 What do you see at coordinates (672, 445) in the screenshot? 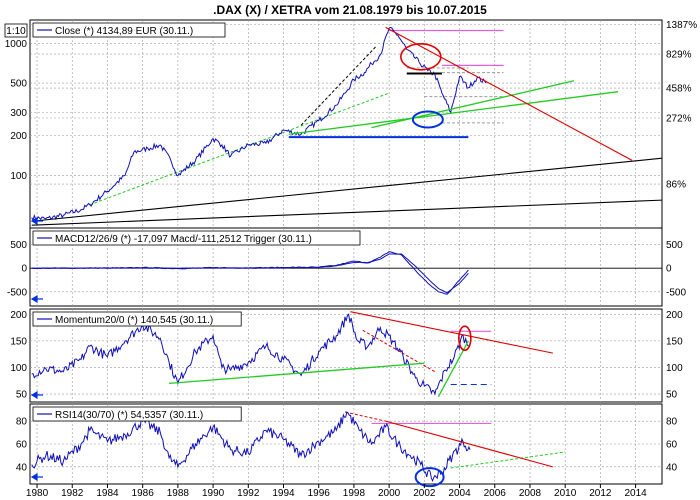
I see `y-tick-label-right: 60` at bounding box center [672, 445].